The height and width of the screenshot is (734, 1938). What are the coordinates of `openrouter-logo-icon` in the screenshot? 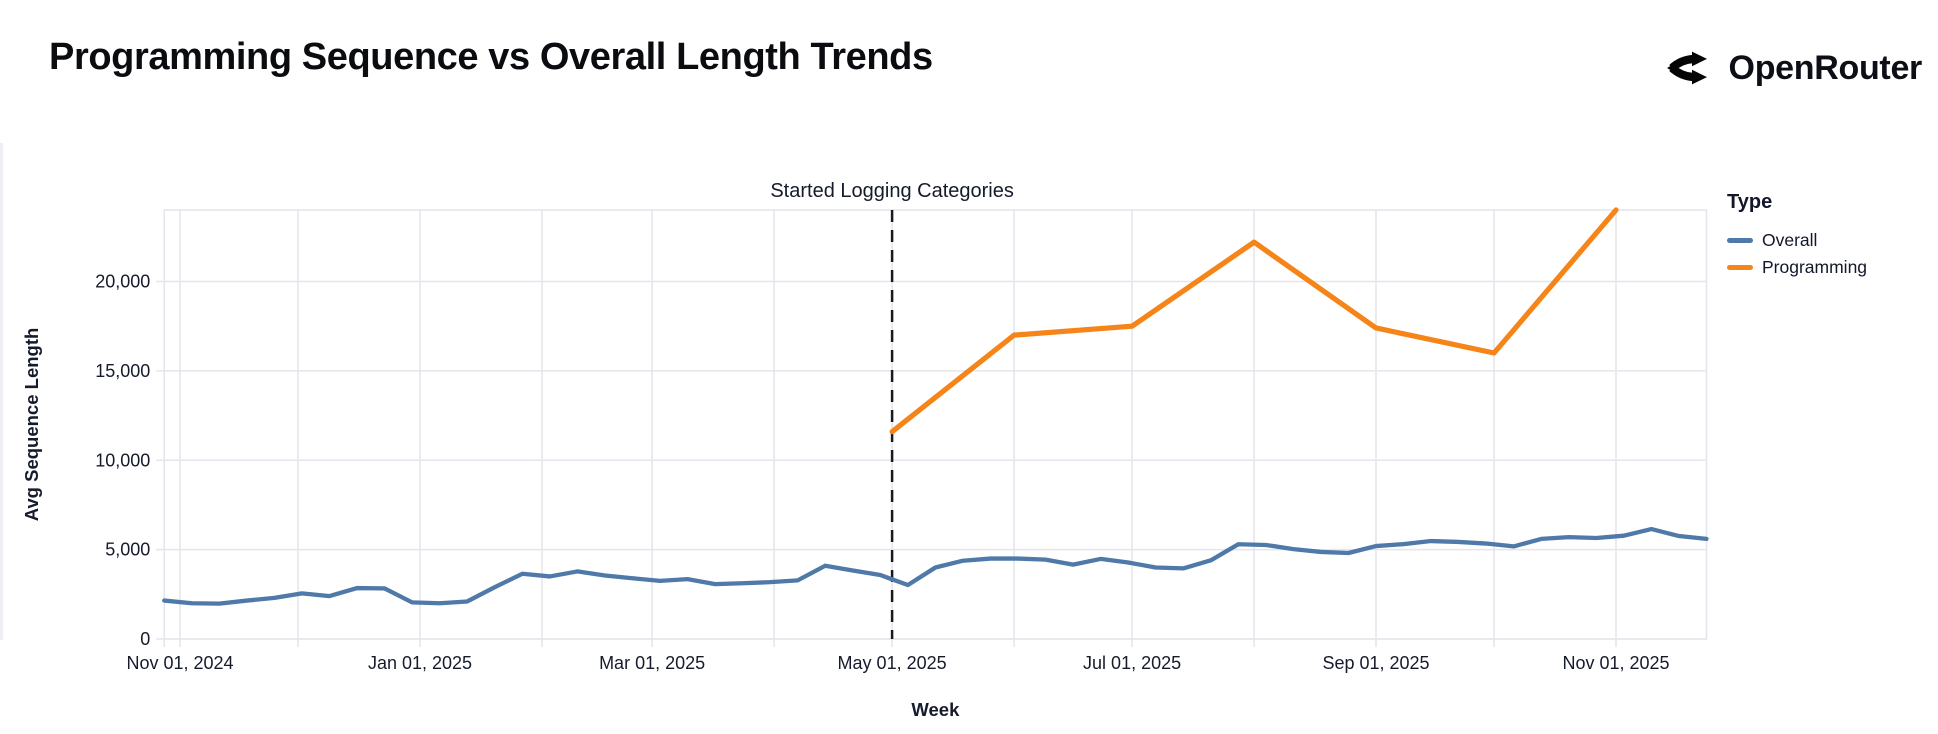 It's located at (1691, 68).